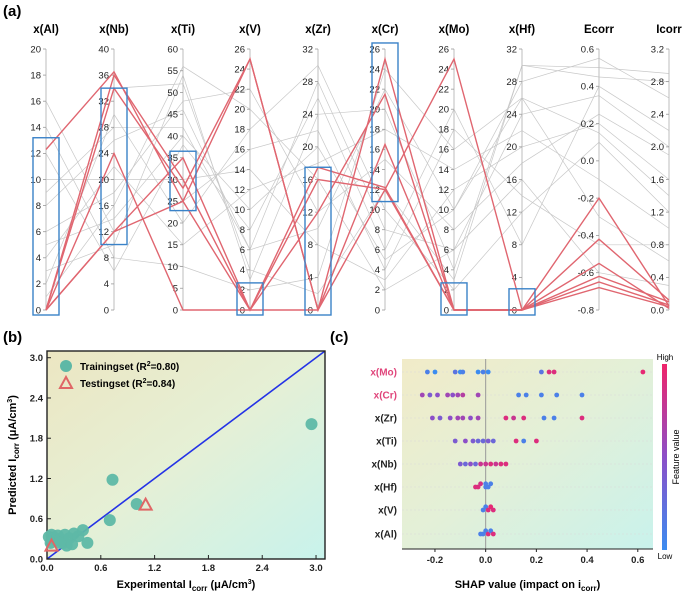 This screenshot has width=685, height=593. What do you see at coordinates (386, 535) in the screenshot?
I see `feature-label: x(Al)` at bounding box center [386, 535].